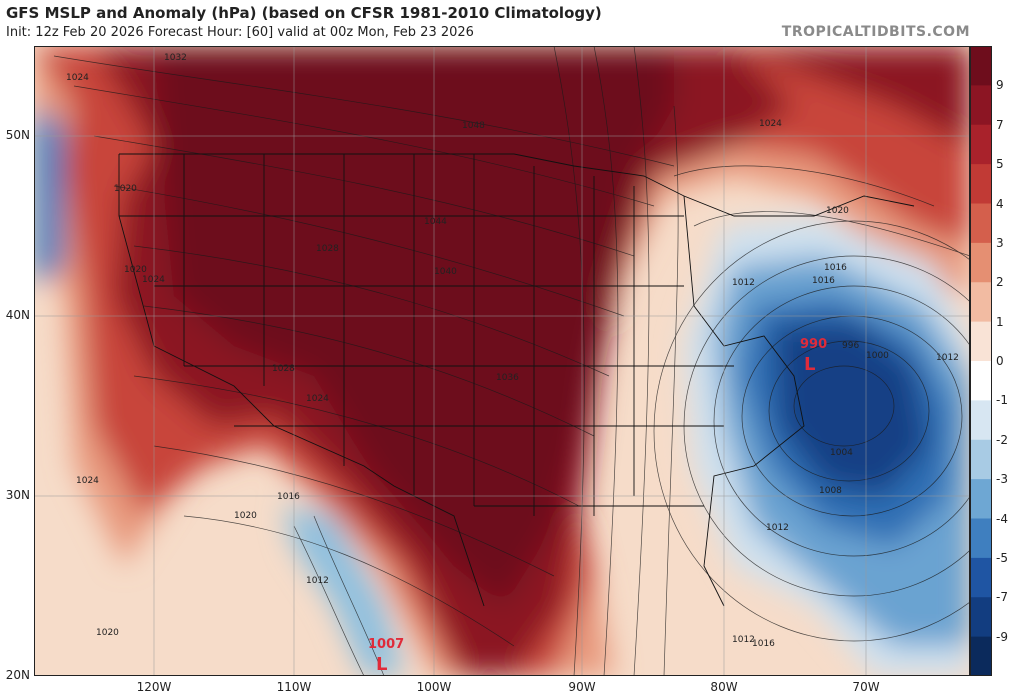  Describe the element at coordinates (1000, 321) in the screenshot. I see `colorbar-label: 1` at that location.